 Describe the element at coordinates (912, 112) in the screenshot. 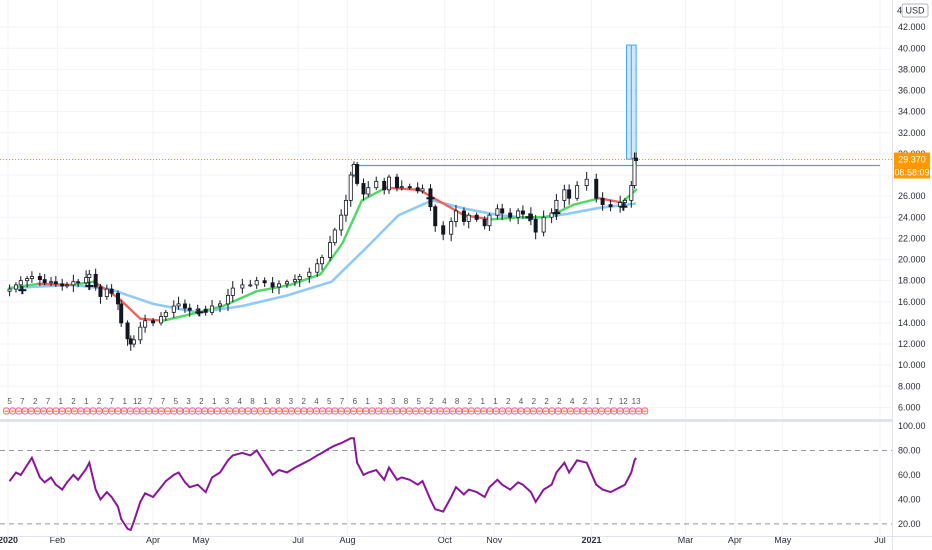

I see `price-tick-label: 34.000` at that location.